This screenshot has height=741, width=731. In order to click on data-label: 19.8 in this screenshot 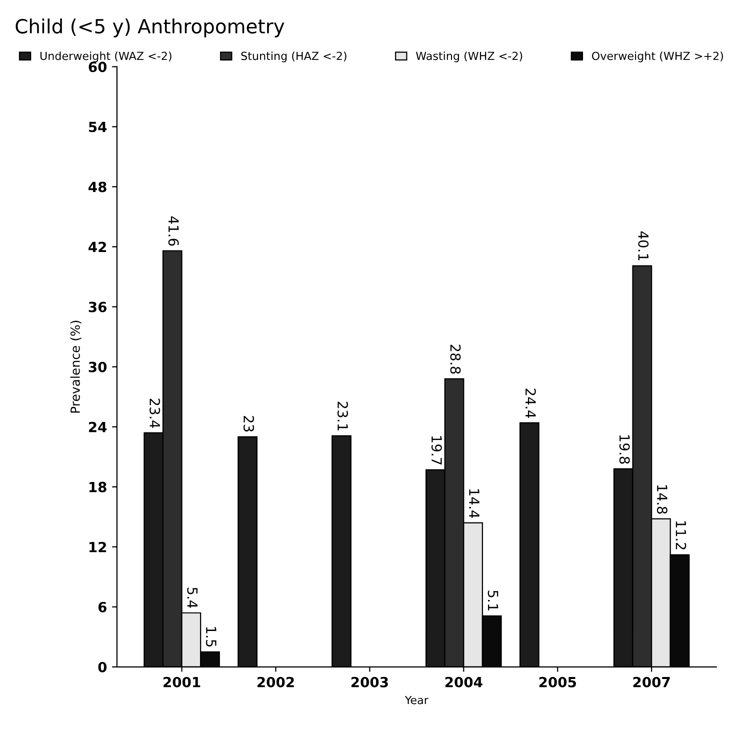, I will do `click(624, 449)`.